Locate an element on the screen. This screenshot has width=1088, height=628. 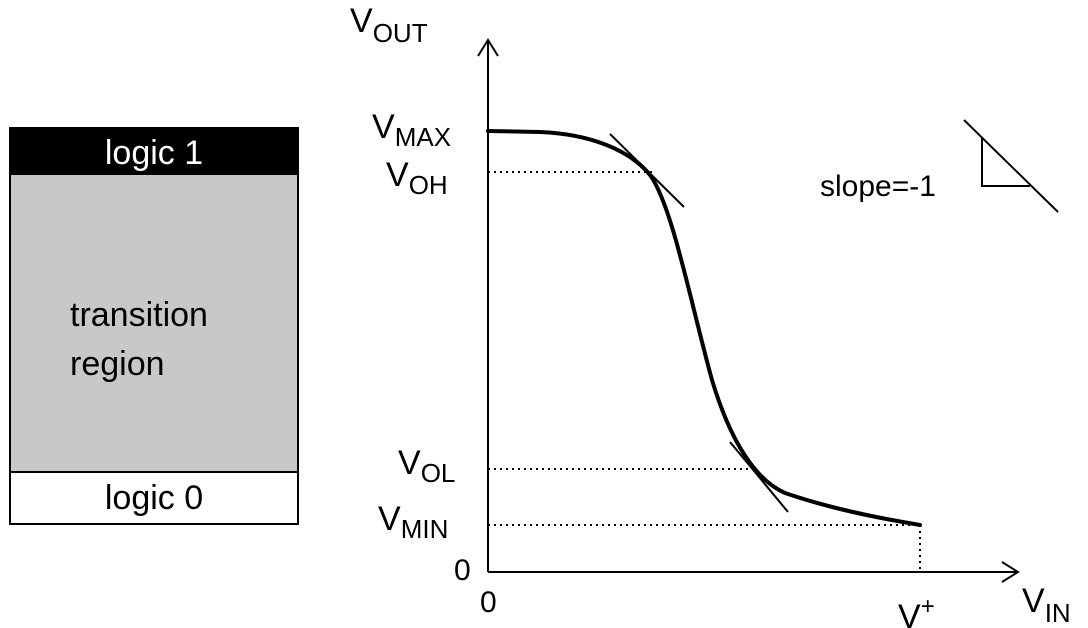
vplus-label: V+ is located at coordinates (916, 610).